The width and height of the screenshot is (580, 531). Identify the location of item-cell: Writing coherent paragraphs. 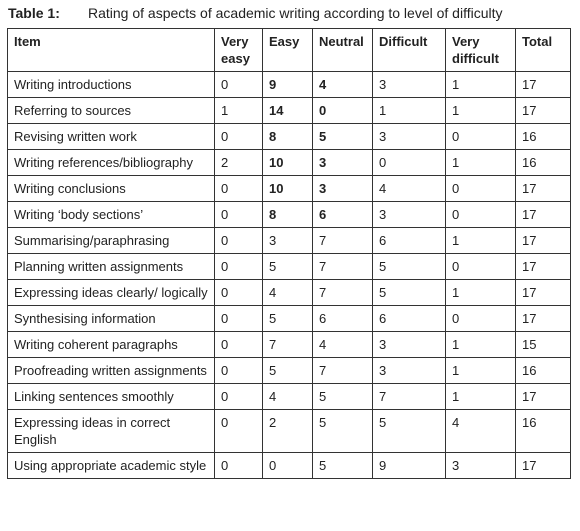
(111, 344).